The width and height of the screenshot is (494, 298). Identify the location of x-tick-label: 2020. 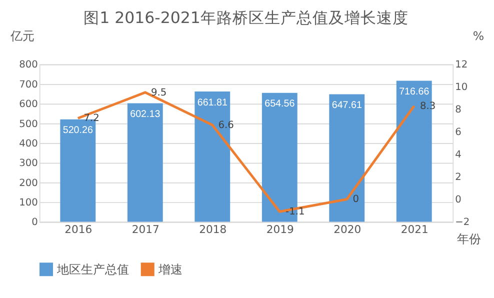
(348, 229).